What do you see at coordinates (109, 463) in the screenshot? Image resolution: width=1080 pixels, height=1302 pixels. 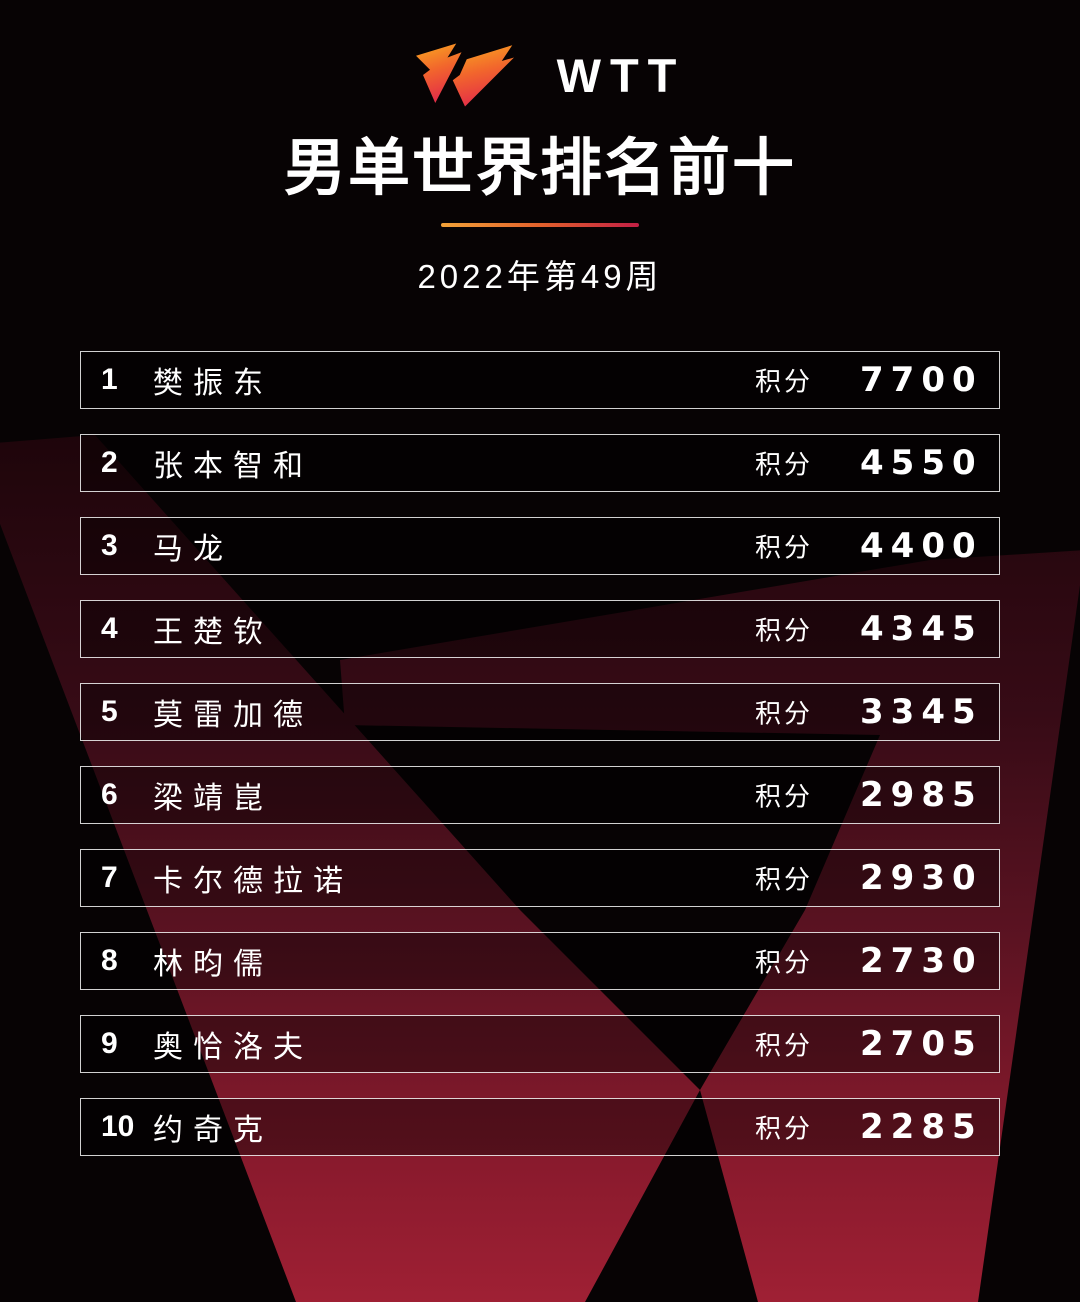 I see `rank-number: 2` at bounding box center [109, 463].